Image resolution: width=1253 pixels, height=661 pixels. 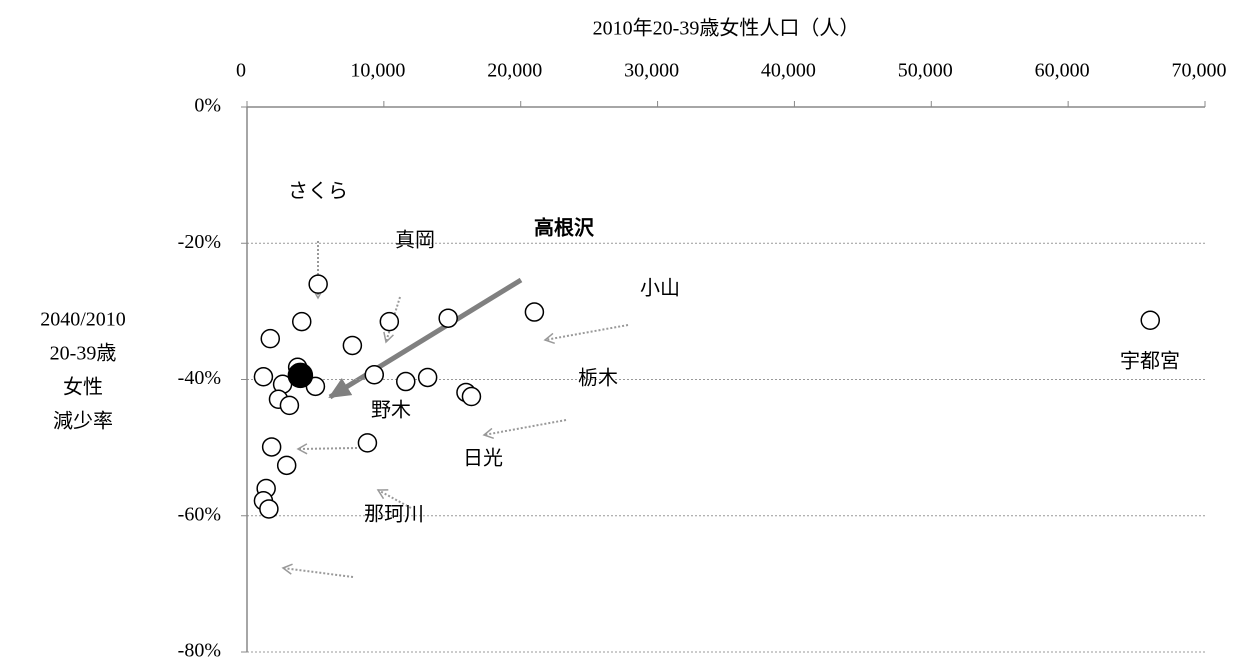 What do you see at coordinates (199, 378) in the screenshot?
I see `y-tick-label: -40%` at bounding box center [199, 378].